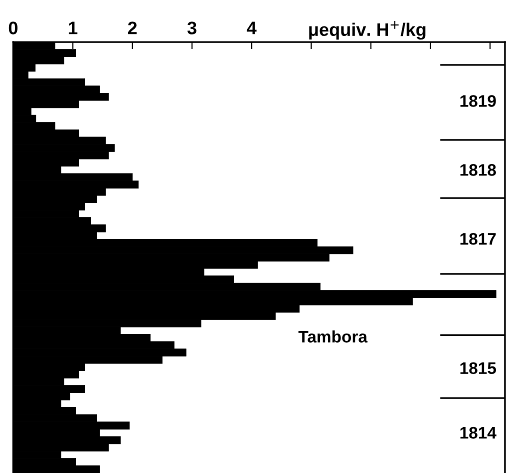 Image resolution: width=507 pixels, height=473 pixels. Describe the element at coordinates (132, 28) in the screenshot. I see `x-tick-label: 2` at that location.